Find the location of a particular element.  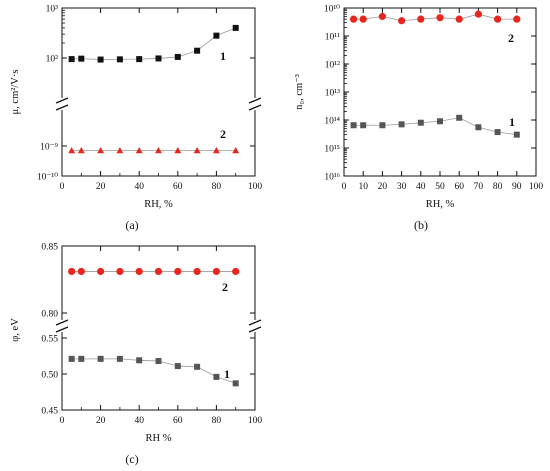

x-tick-label: 0 is located at coordinates (344, 187).